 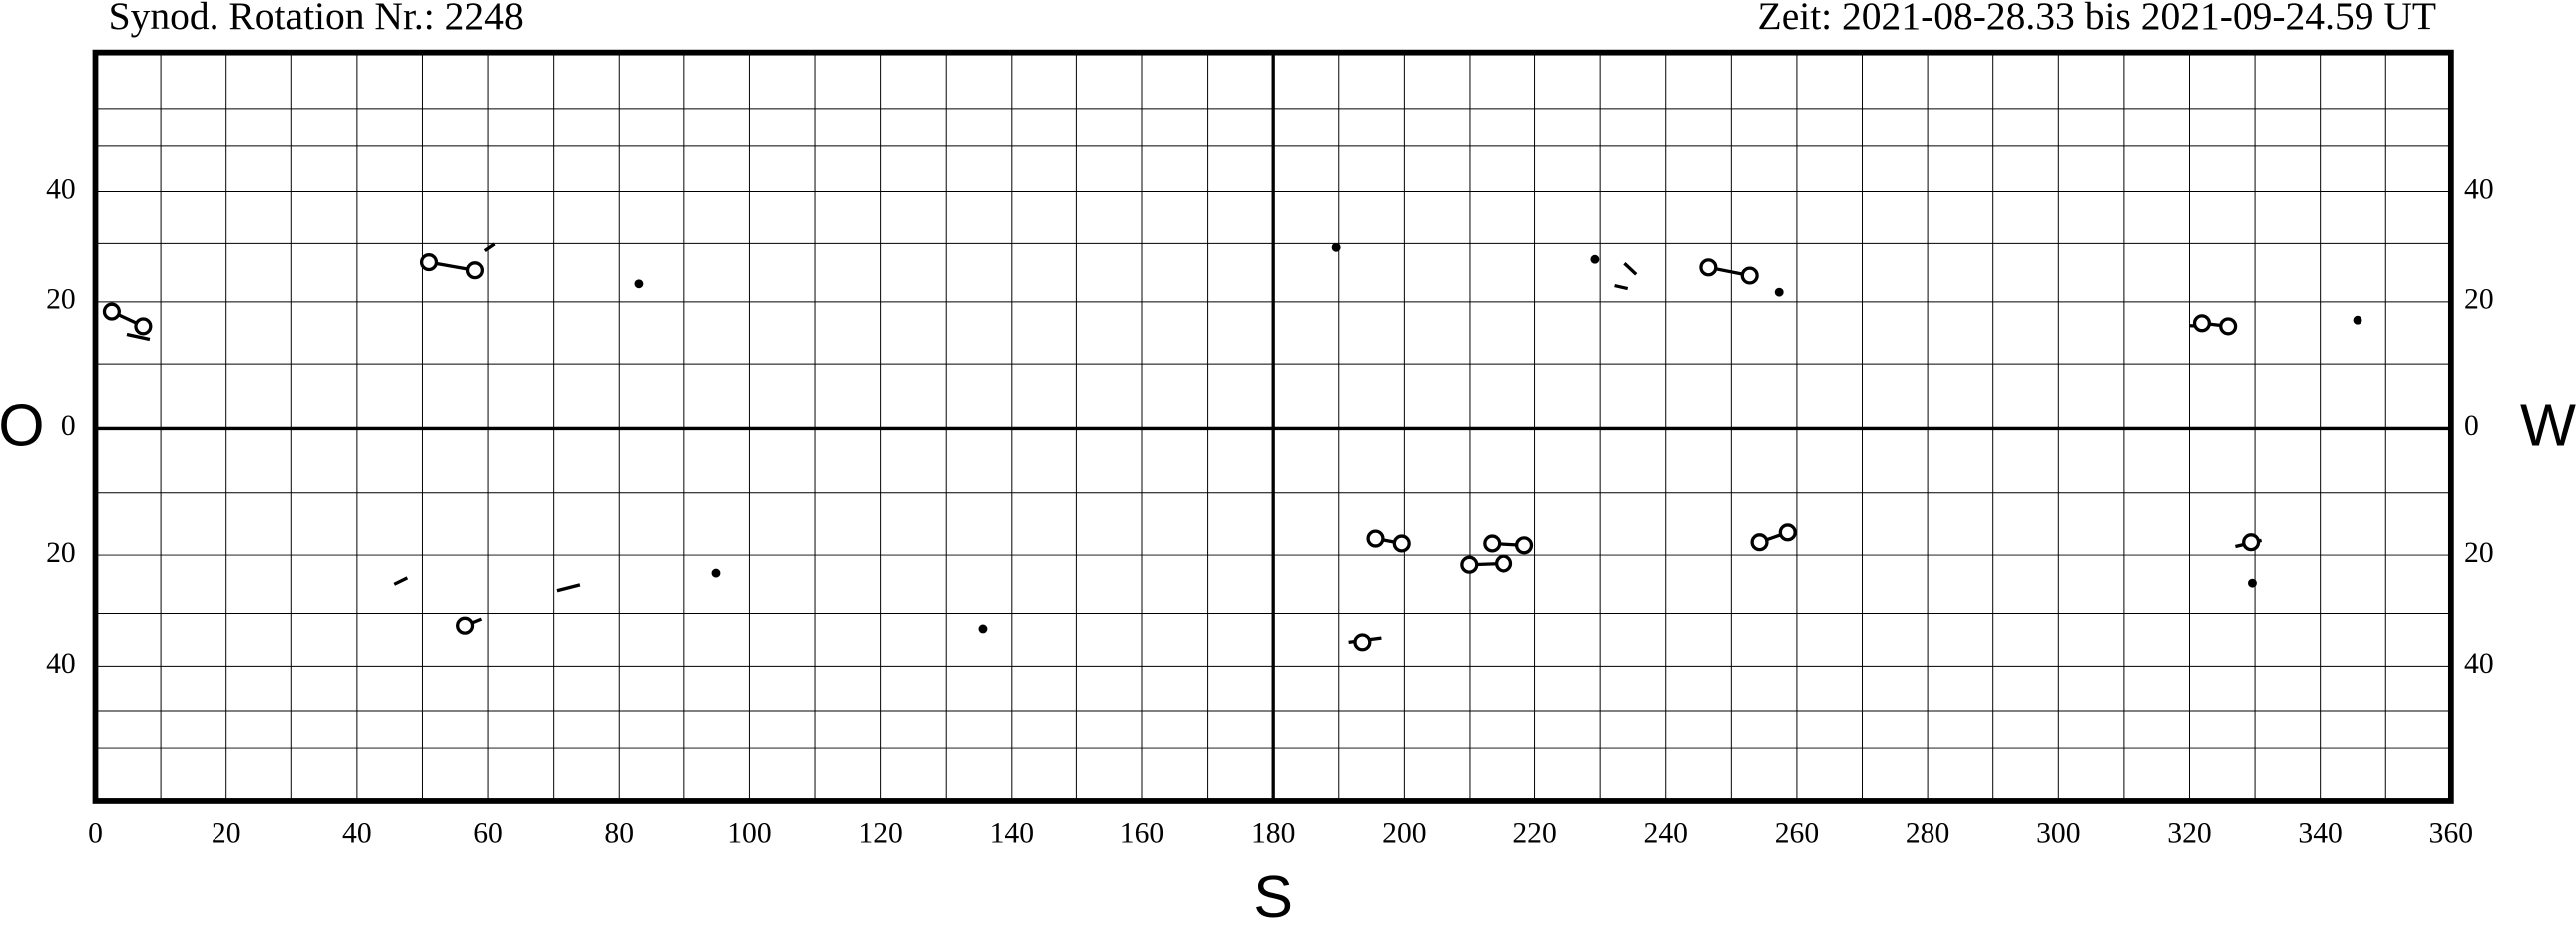 What do you see at coordinates (2189, 833) in the screenshot?
I see `x-tick-label: 320` at bounding box center [2189, 833].